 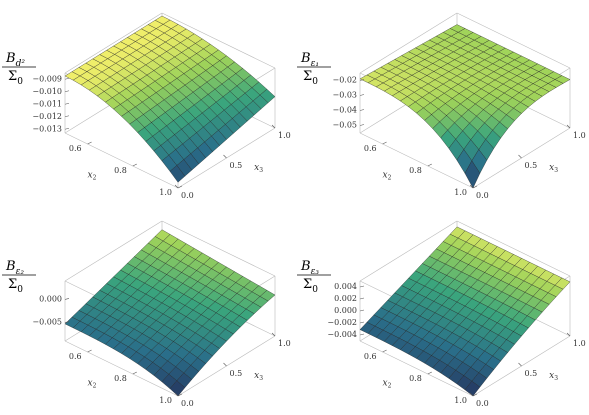 What do you see at coordinates (47, 78) in the screenshot?
I see `z-tick-label: −0.009` at bounding box center [47, 78].